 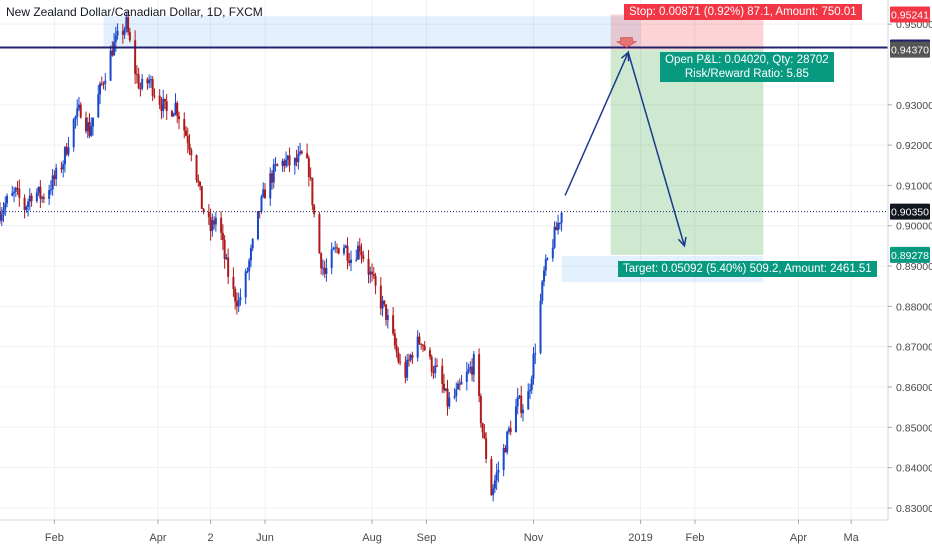 I want to click on y-tick-label: 0.88000, so click(x=914, y=307).